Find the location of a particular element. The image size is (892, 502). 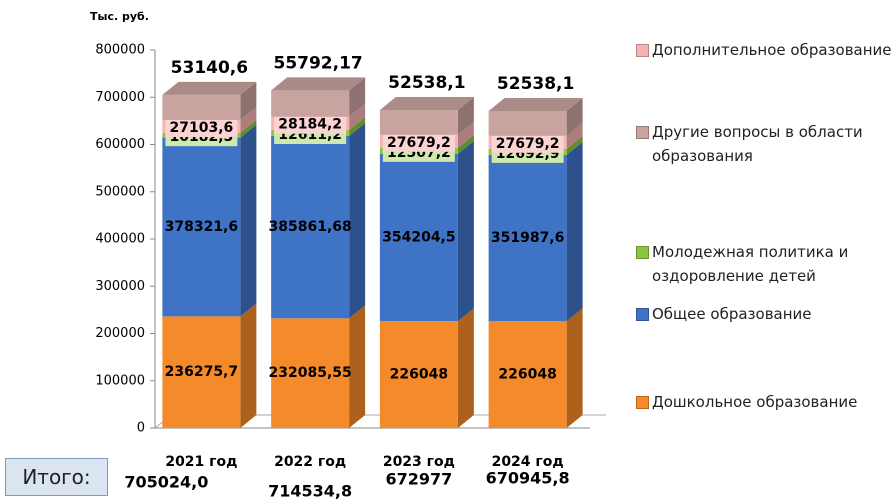

total-label: 672977 is located at coordinates (418, 479).